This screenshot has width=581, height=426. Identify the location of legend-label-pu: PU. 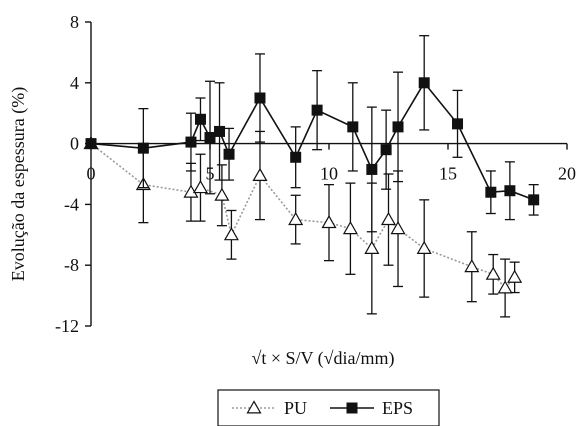
(295, 408).